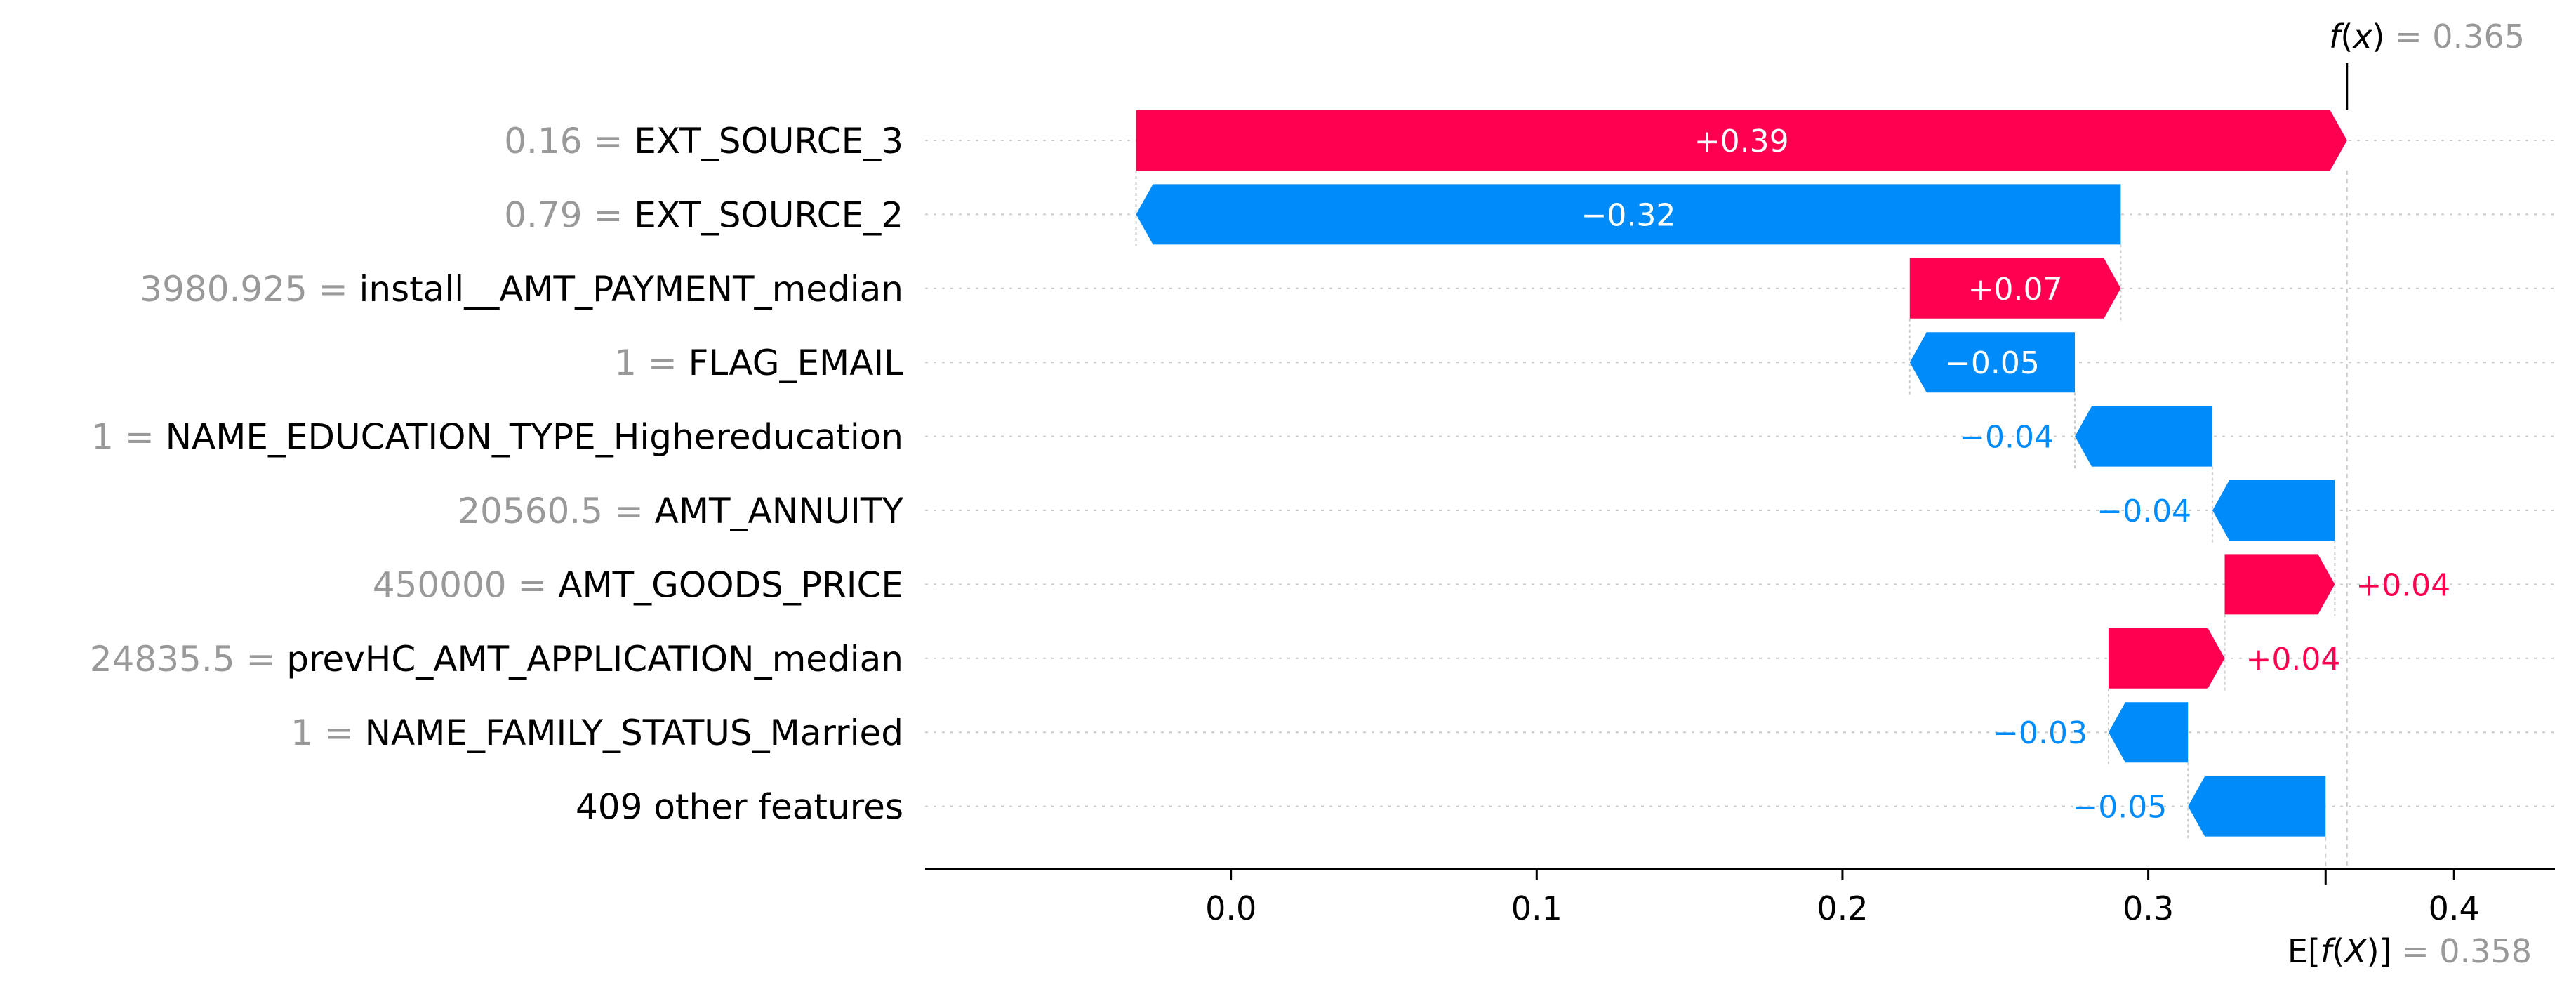  I want to click on output-value-annotation: f(x) = 0.365, so click(2427, 36).